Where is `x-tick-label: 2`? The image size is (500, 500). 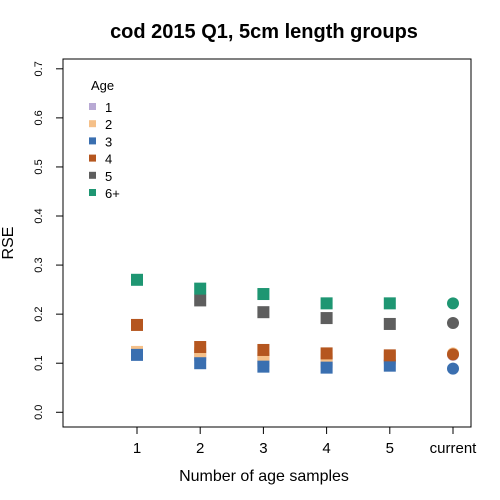 x-tick-label: 2 is located at coordinates (200, 448).